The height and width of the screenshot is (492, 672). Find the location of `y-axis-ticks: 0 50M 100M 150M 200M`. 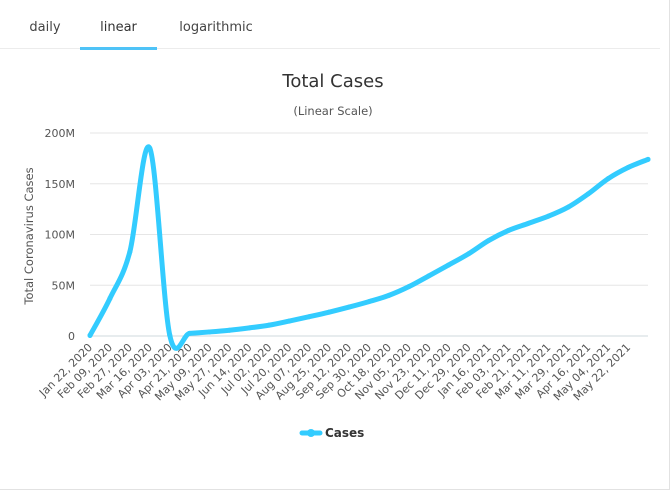

y-axis-ticks: 0 50M 100M 150M 200M is located at coordinates (60, 235).